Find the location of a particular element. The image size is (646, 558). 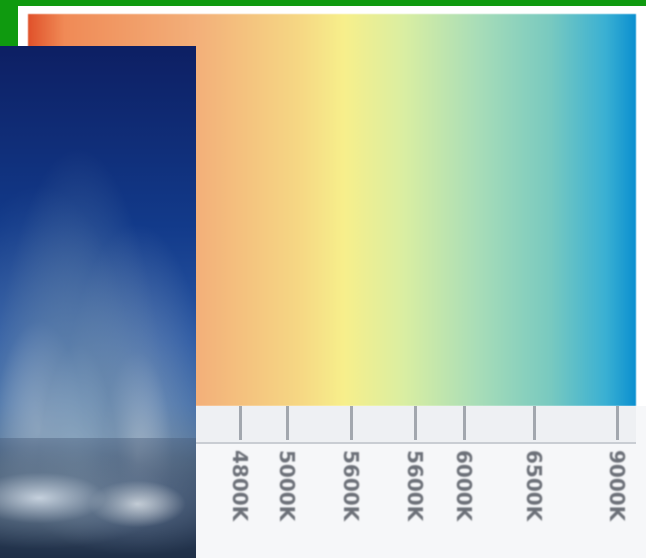

tick-label: 5000K is located at coordinates (287, 486).